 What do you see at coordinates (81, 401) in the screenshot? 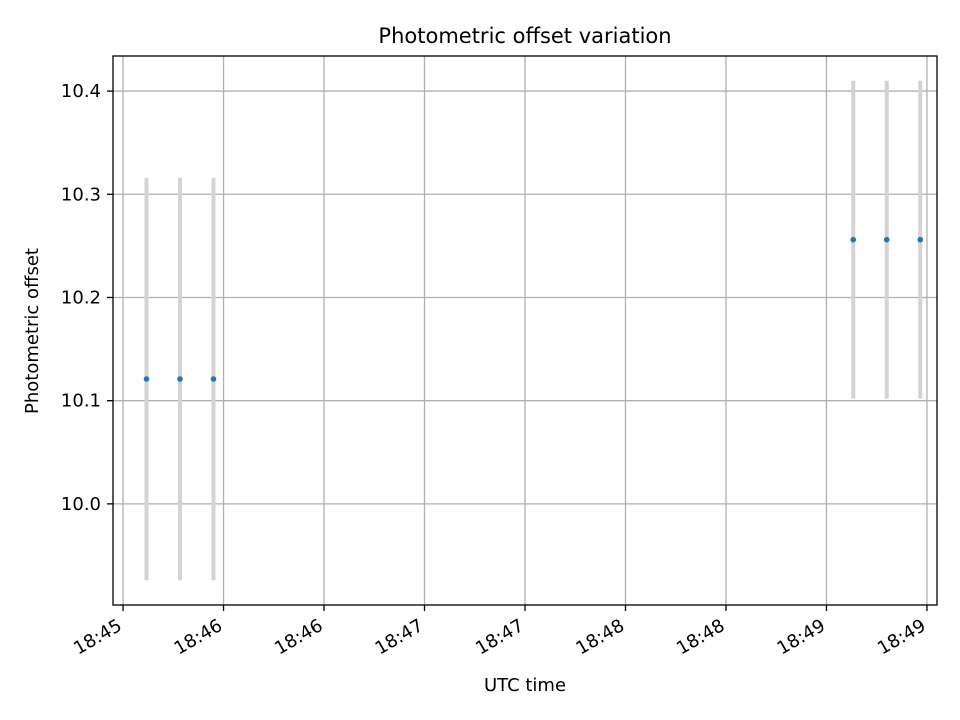
I see `y-tick-label: 10.1` at bounding box center [81, 401].